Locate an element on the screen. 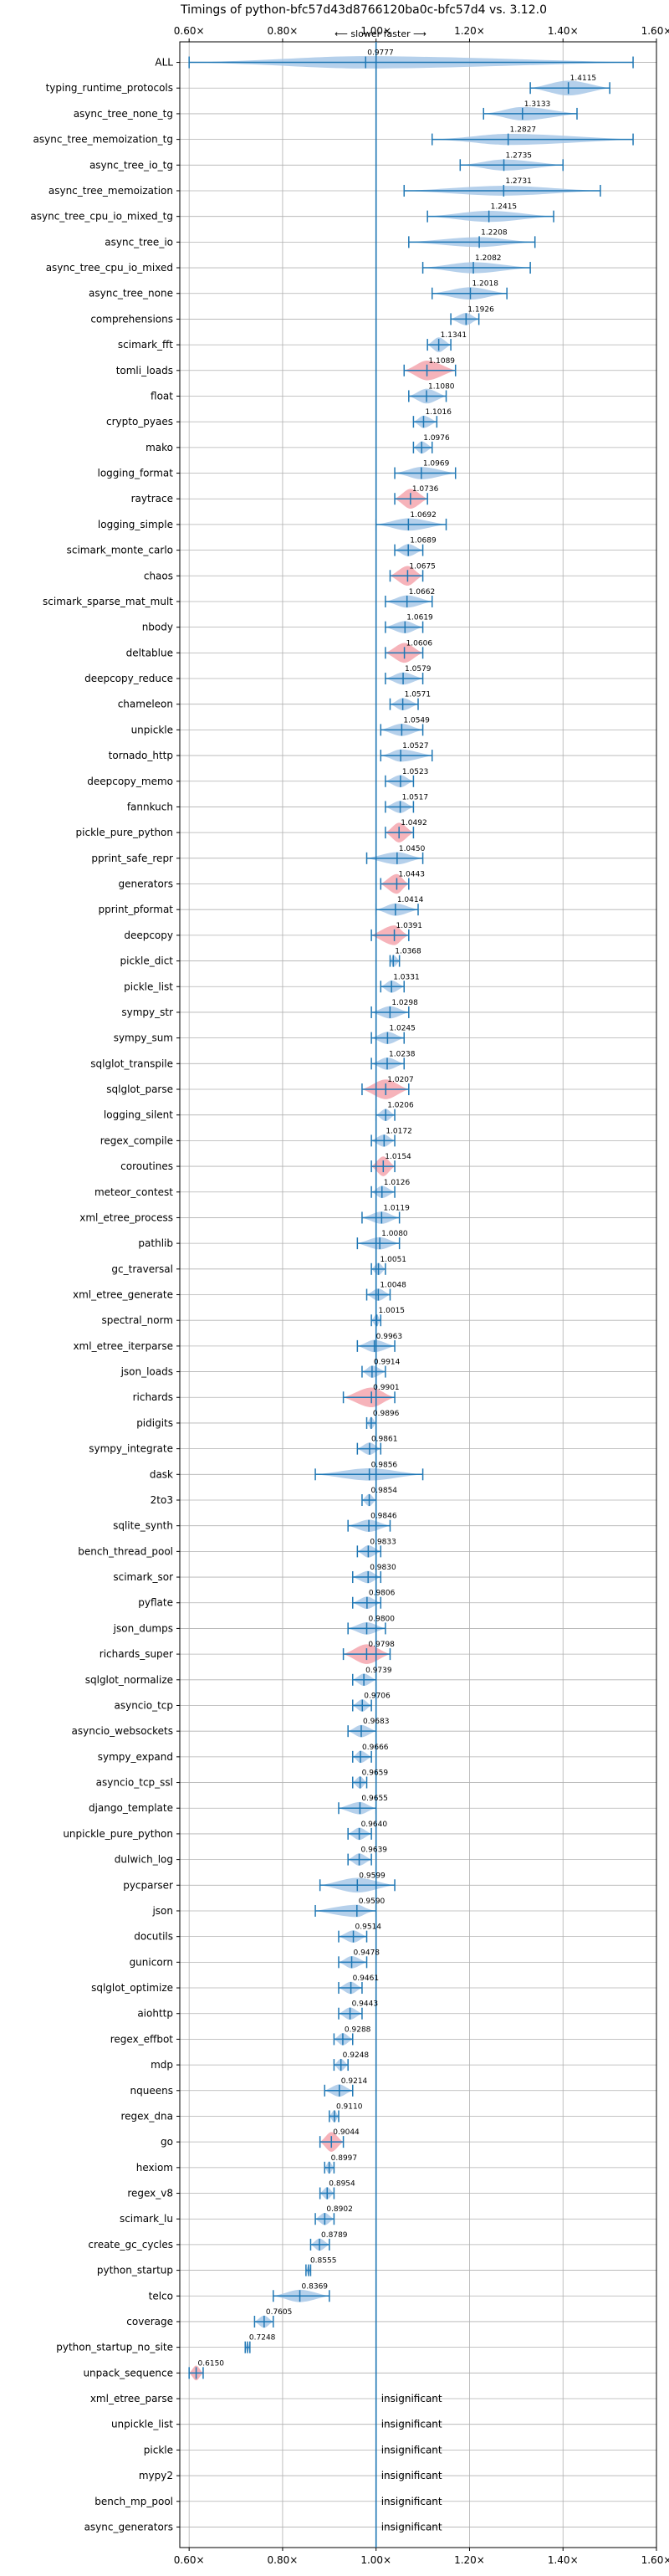 The width and height of the screenshot is (669, 2576). value-label: 0.9248 is located at coordinates (357, 2056).